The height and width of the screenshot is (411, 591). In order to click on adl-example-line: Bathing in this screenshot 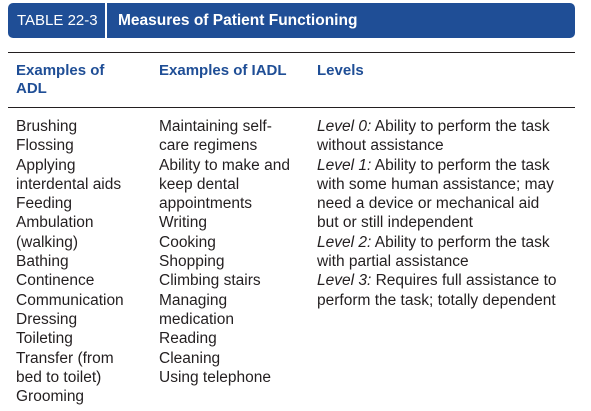, I will do `click(42, 262)`.